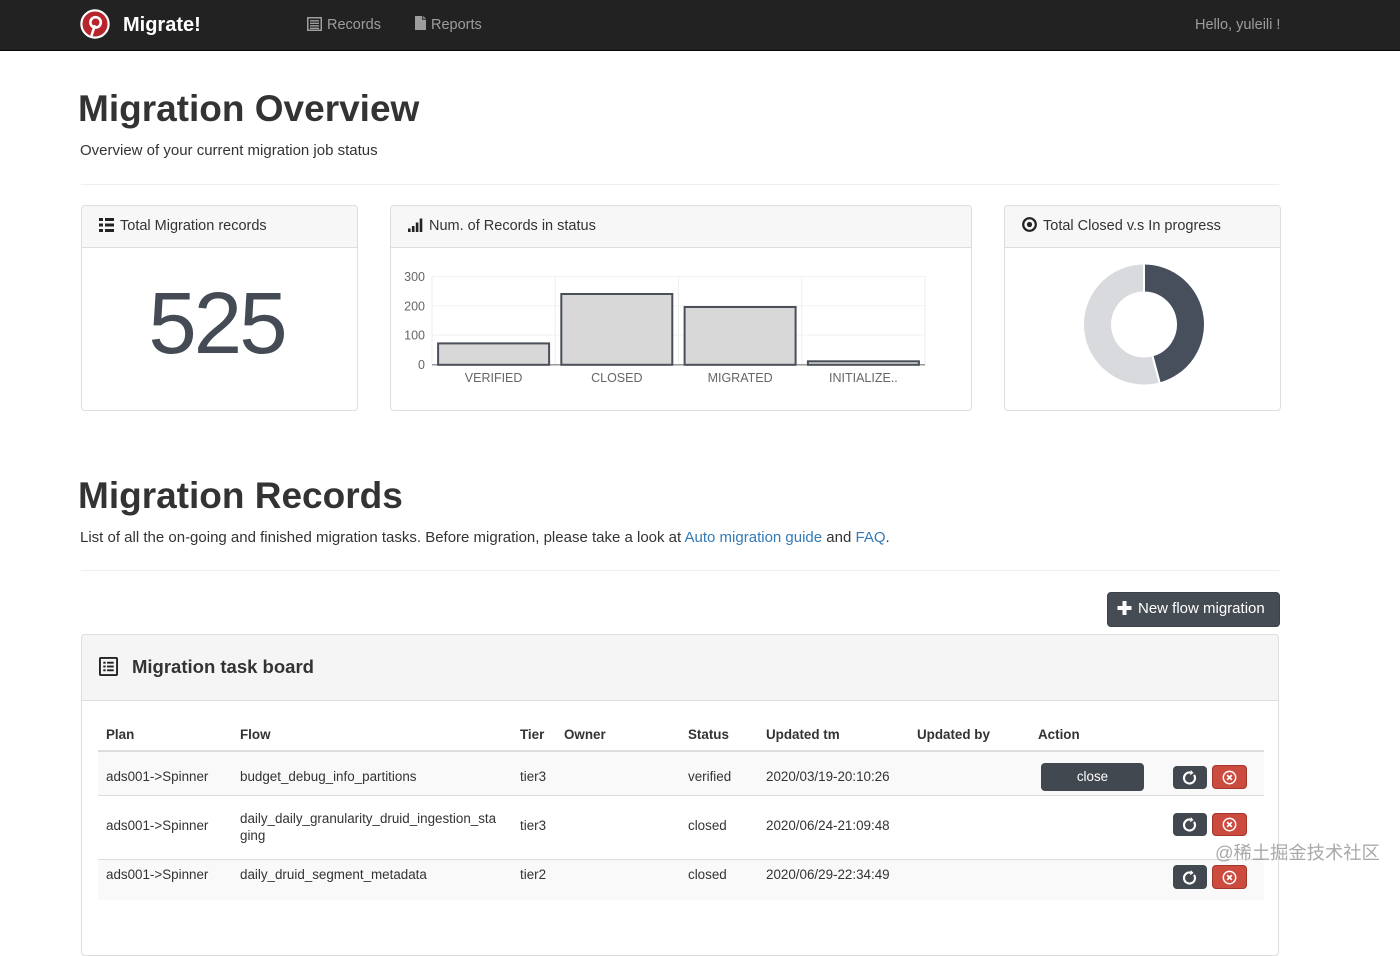 The height and width of the screenshot is (956, 1400). I want to click on svg-text: VERIFIED, so click(494, 378).